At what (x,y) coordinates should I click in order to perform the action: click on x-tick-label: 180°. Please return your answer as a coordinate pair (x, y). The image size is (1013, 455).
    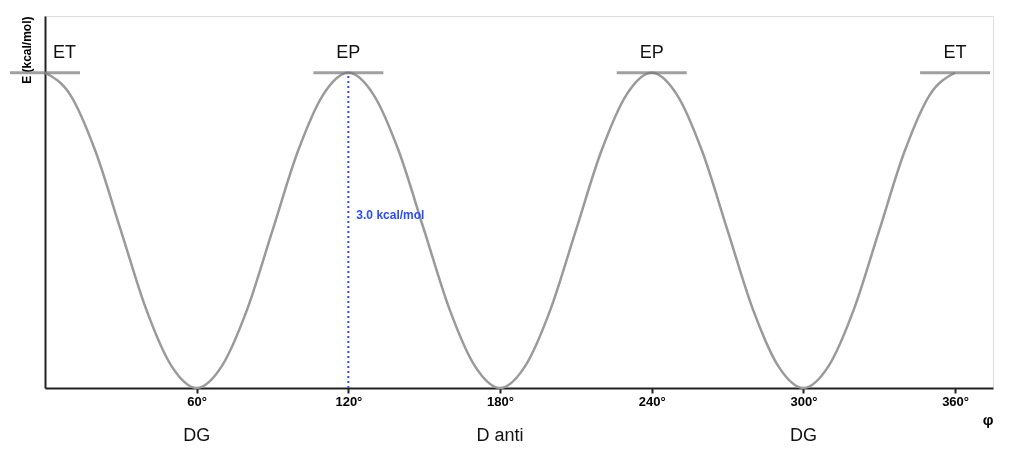
    Looking at the image, I should click on (500, 401).